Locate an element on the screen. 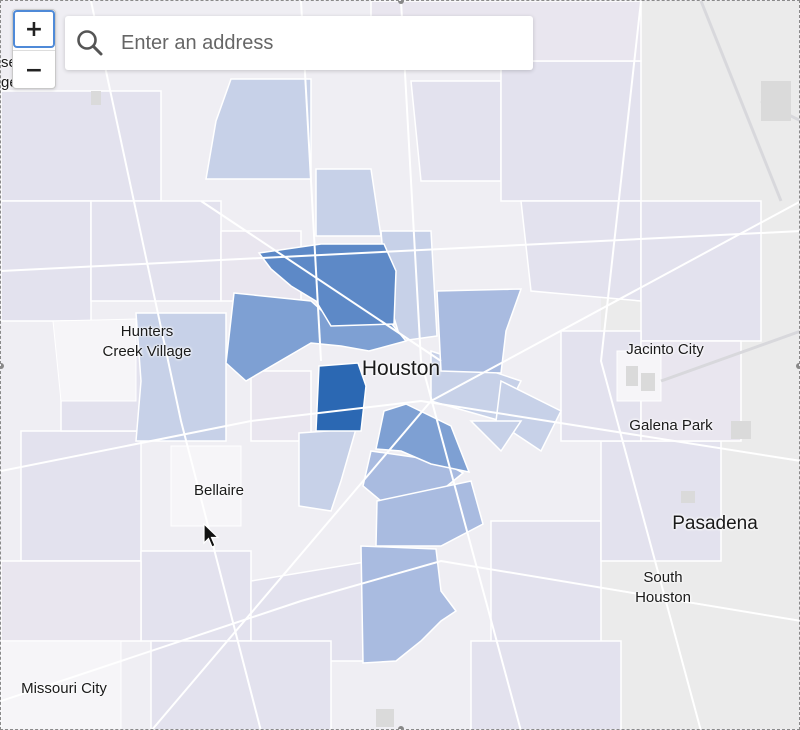 The width and height of the screenshot is (800, 730). mouse-cursor-icon is located at coordinates (211, 535).